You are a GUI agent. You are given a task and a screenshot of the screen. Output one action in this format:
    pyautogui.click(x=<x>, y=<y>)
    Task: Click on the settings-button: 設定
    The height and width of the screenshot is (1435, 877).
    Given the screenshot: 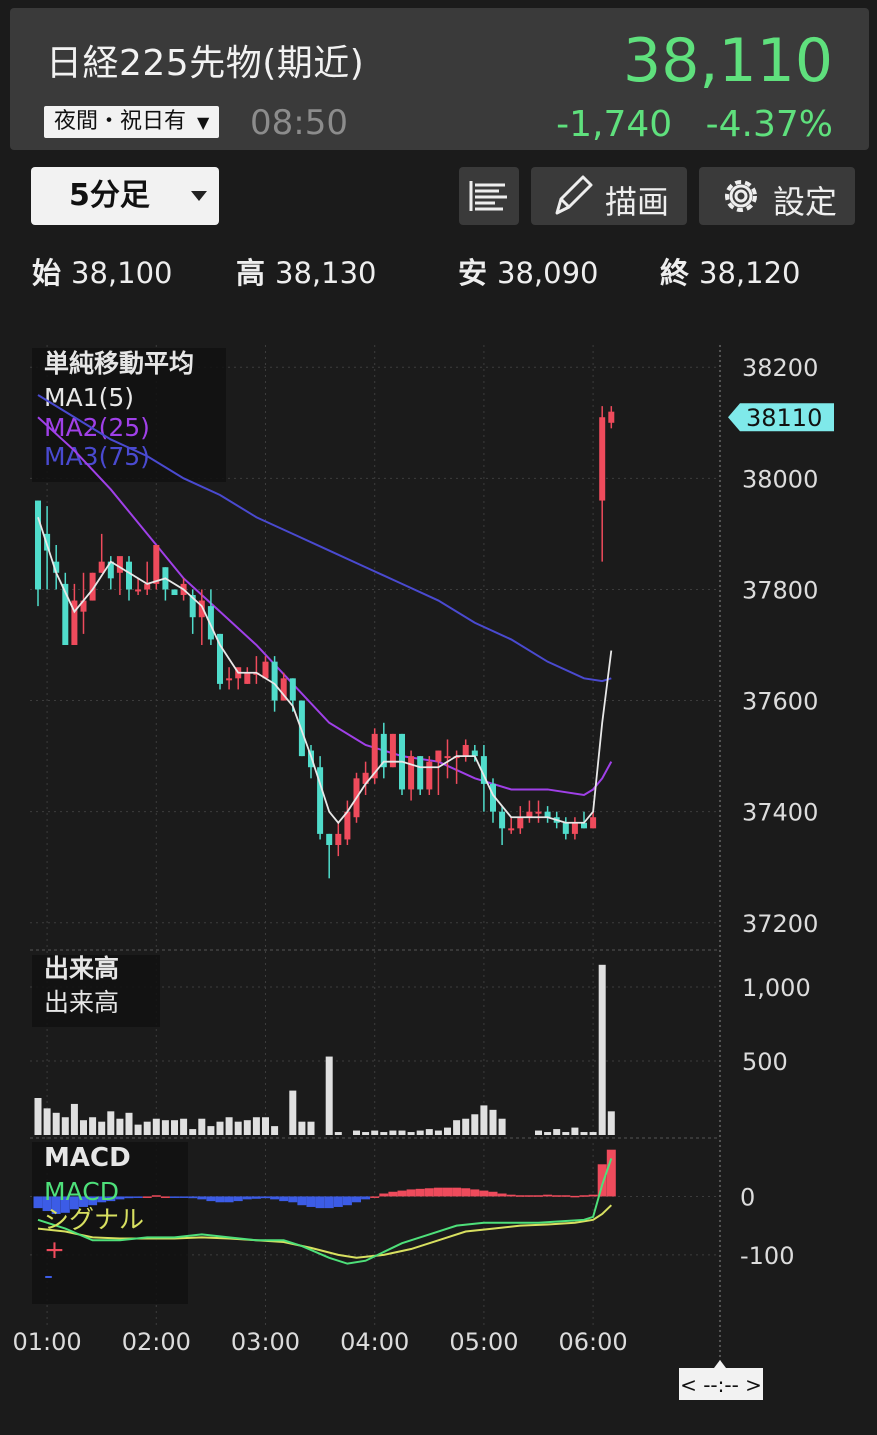 What is the action you would take?
    pyautogui.click(x=777, y=196)
    